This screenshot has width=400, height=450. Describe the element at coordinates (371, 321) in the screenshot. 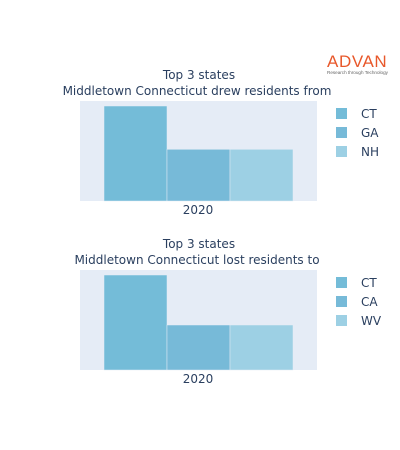

I see `legend-label-wv: WV` at that location.